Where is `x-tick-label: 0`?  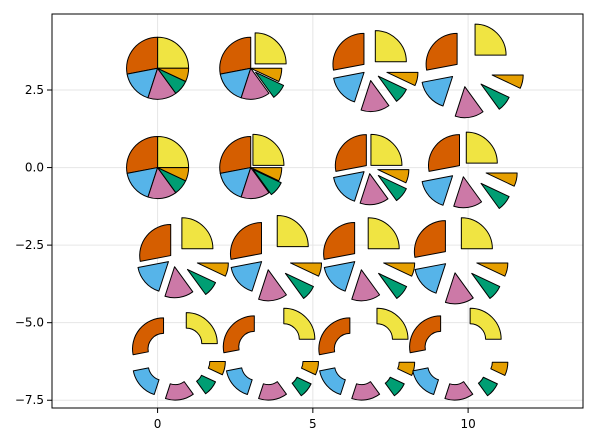
x-tick-label: 0 is located at coordinates (158, 424).